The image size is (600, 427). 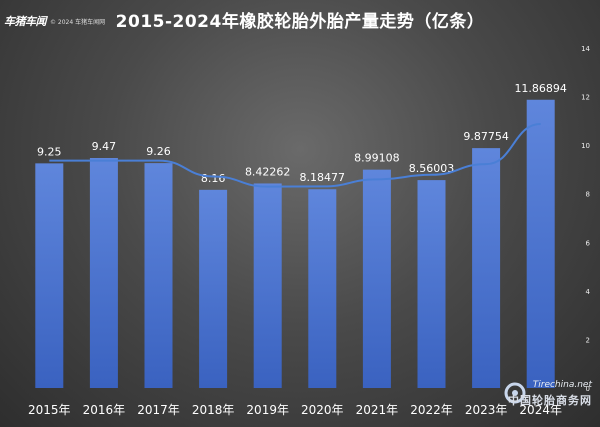 I want to click on y-tick-label: 14, so click(x=585, y=49).